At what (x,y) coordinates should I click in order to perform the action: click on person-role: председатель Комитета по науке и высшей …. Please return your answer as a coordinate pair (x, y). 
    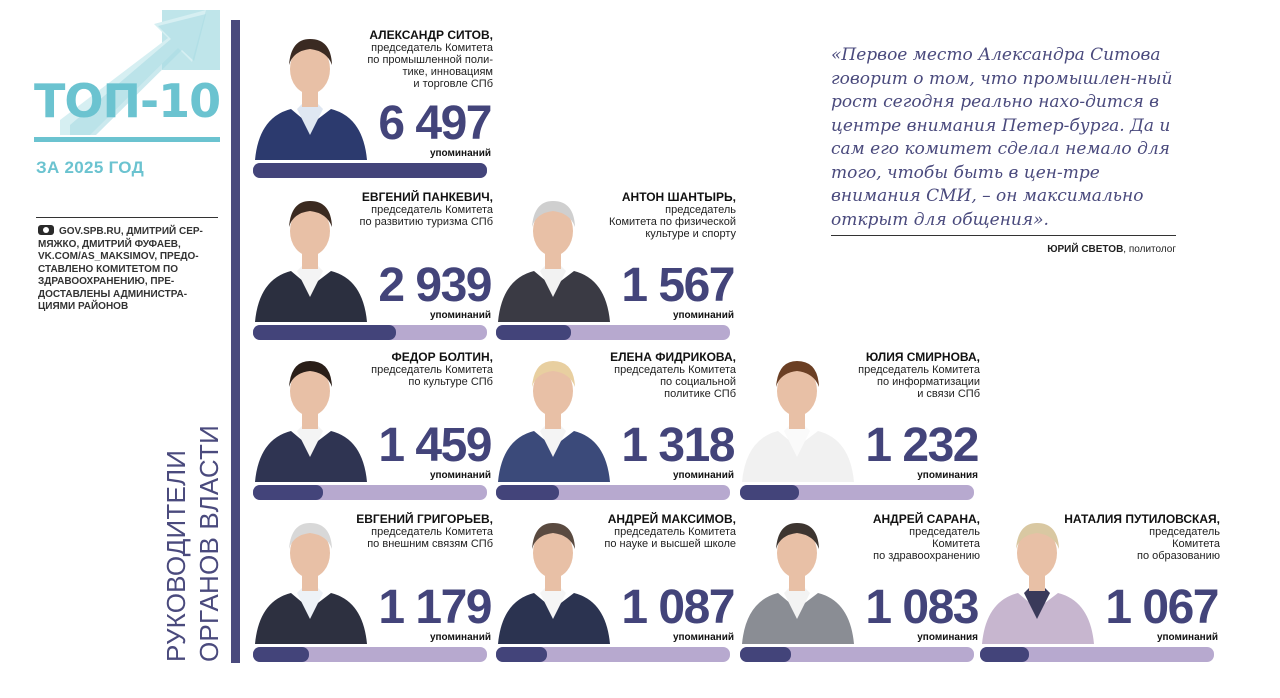
    Looking at the image, I should click on (670, 538).